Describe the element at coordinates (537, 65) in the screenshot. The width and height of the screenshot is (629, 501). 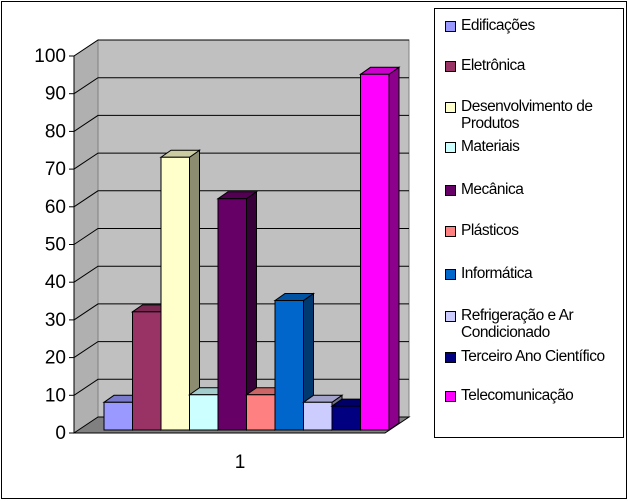
I see `legend-item: Eletrônica` at that location.